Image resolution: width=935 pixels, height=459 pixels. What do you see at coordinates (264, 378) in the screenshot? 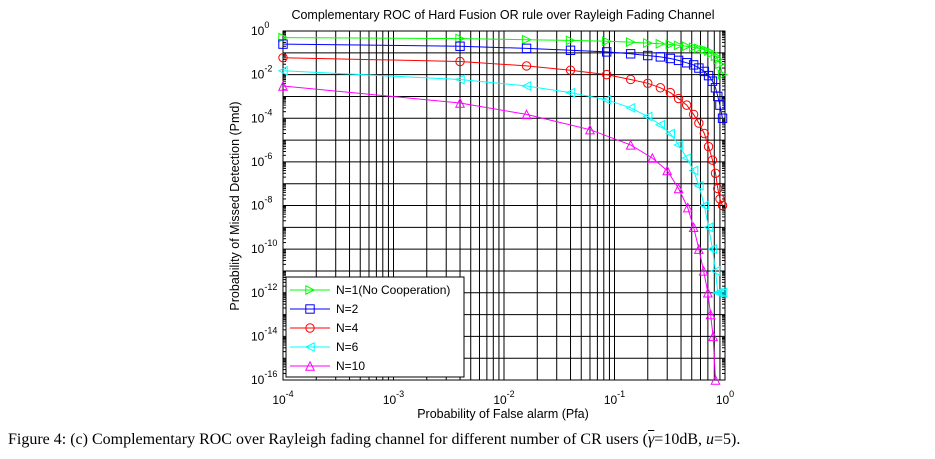
I see `y-tick-label: 10⁻¹⁶` at bounding box center [264, 378].